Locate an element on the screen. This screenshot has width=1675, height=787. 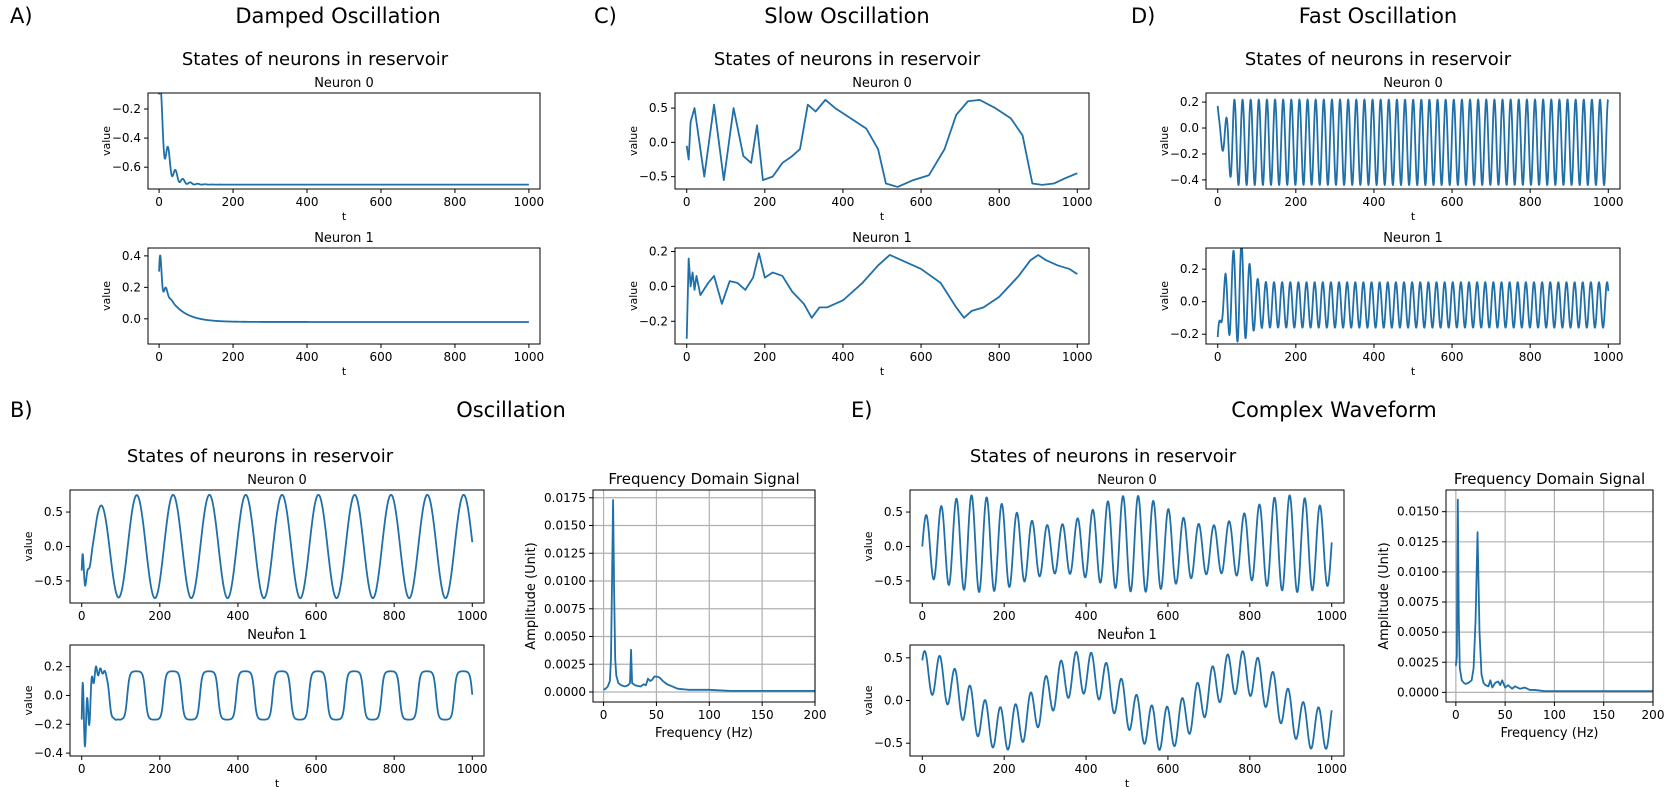
x-tick-label: 100 is located at coordinates (709, 715).